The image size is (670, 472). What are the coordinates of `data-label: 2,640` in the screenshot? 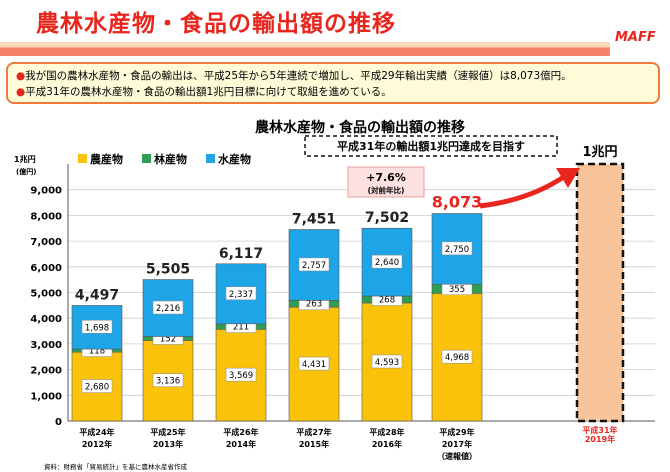 It's located at (387, 263).